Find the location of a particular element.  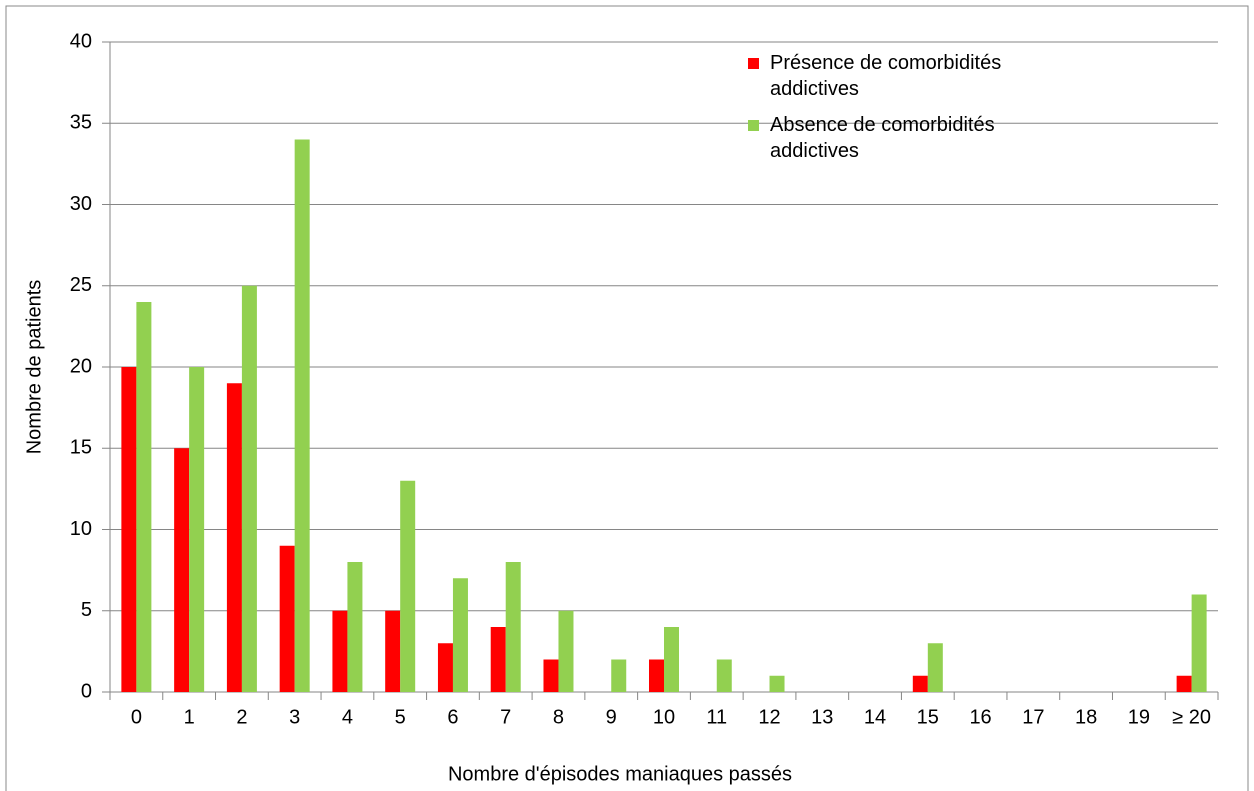

legend-item: Présence de comorbidités addictives is located at coordinates (918, 76).